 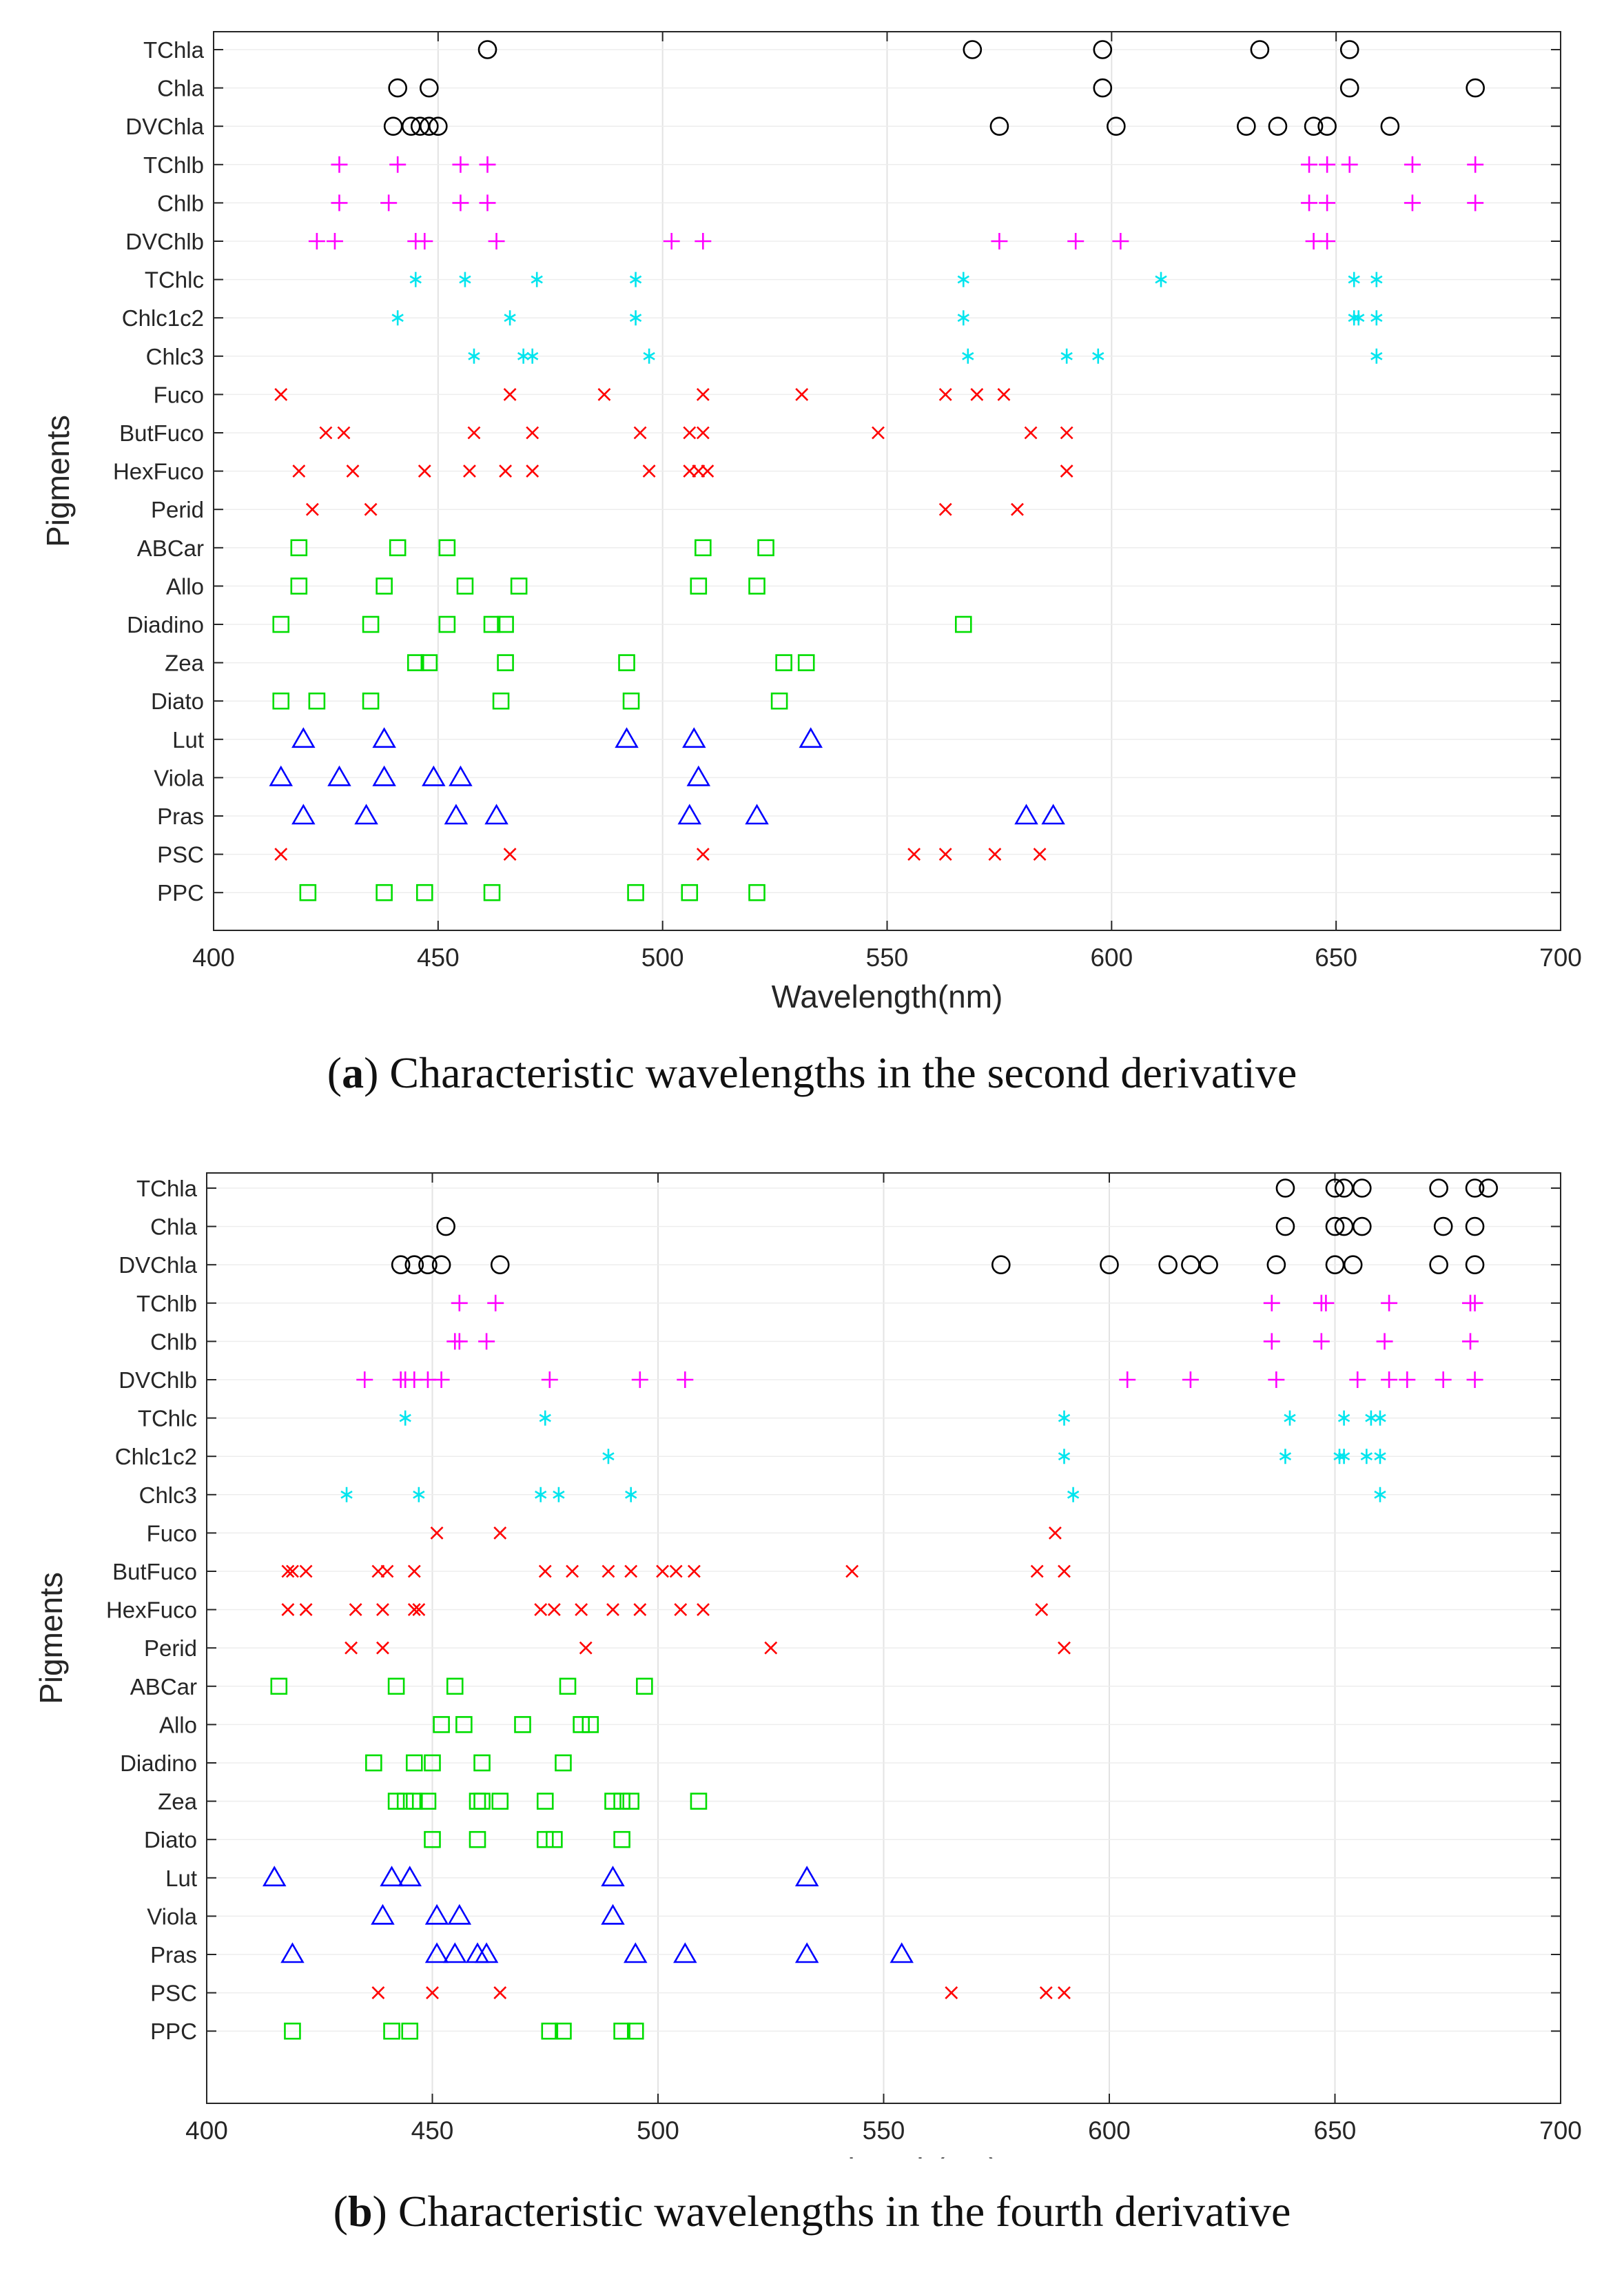 What do you see at coordinates (165, 127) in the screenshot?
I see `y-tick-label: DVChla` at bounding box center [165, 127].